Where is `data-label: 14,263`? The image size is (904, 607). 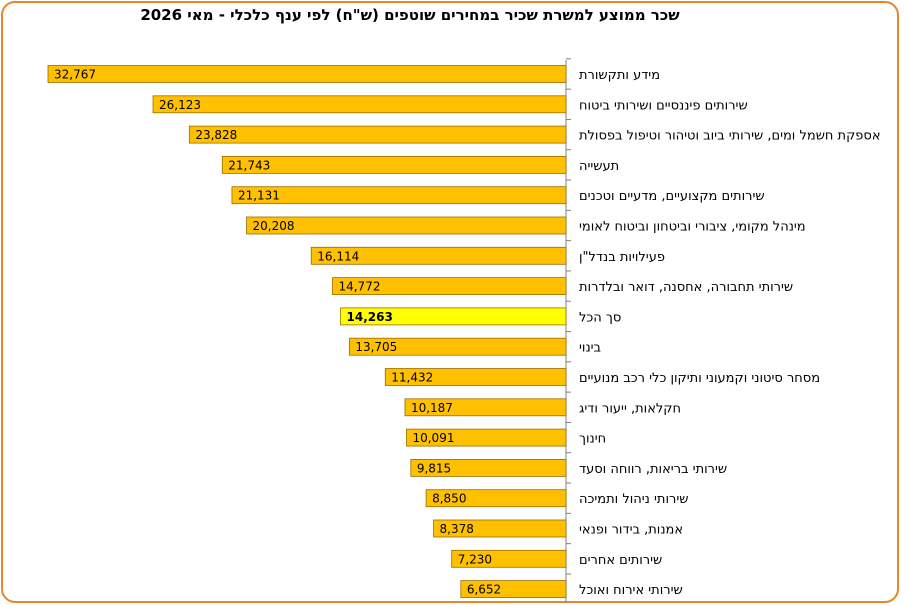
data-label: 14,263 is located at coordinates (370, 317).